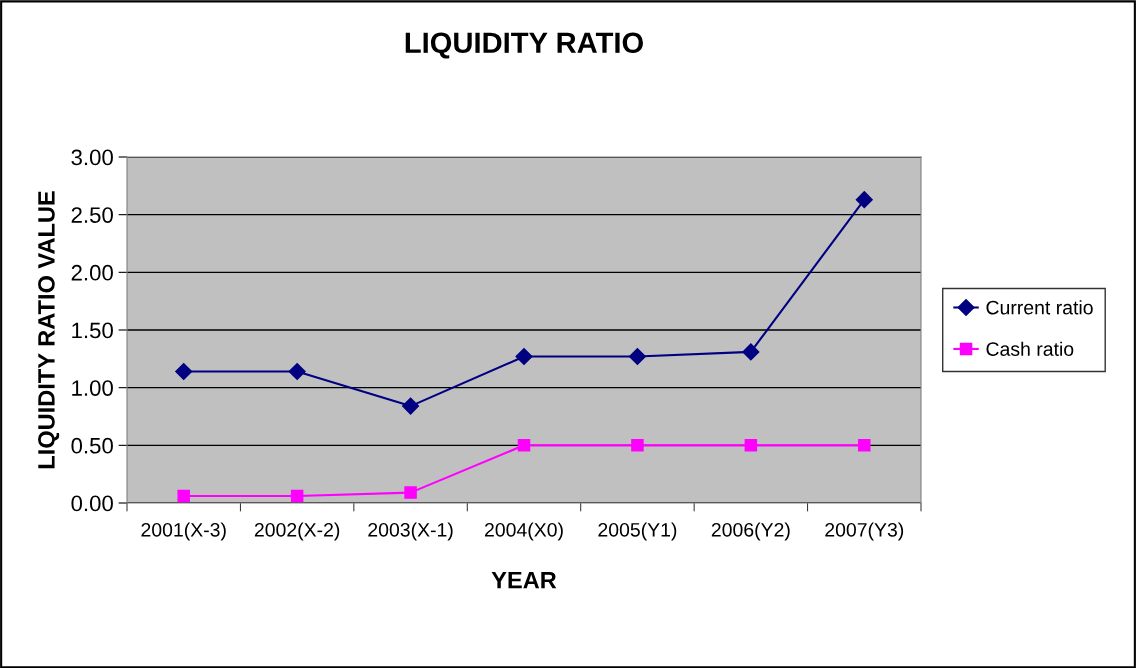 Image resolution: width=1136 pixels, height=668 pixels. What do you see at coordinates (524, 580) in the screenshot?
I see `x-axis-title: YEAR` at bounding box center [524, 580].